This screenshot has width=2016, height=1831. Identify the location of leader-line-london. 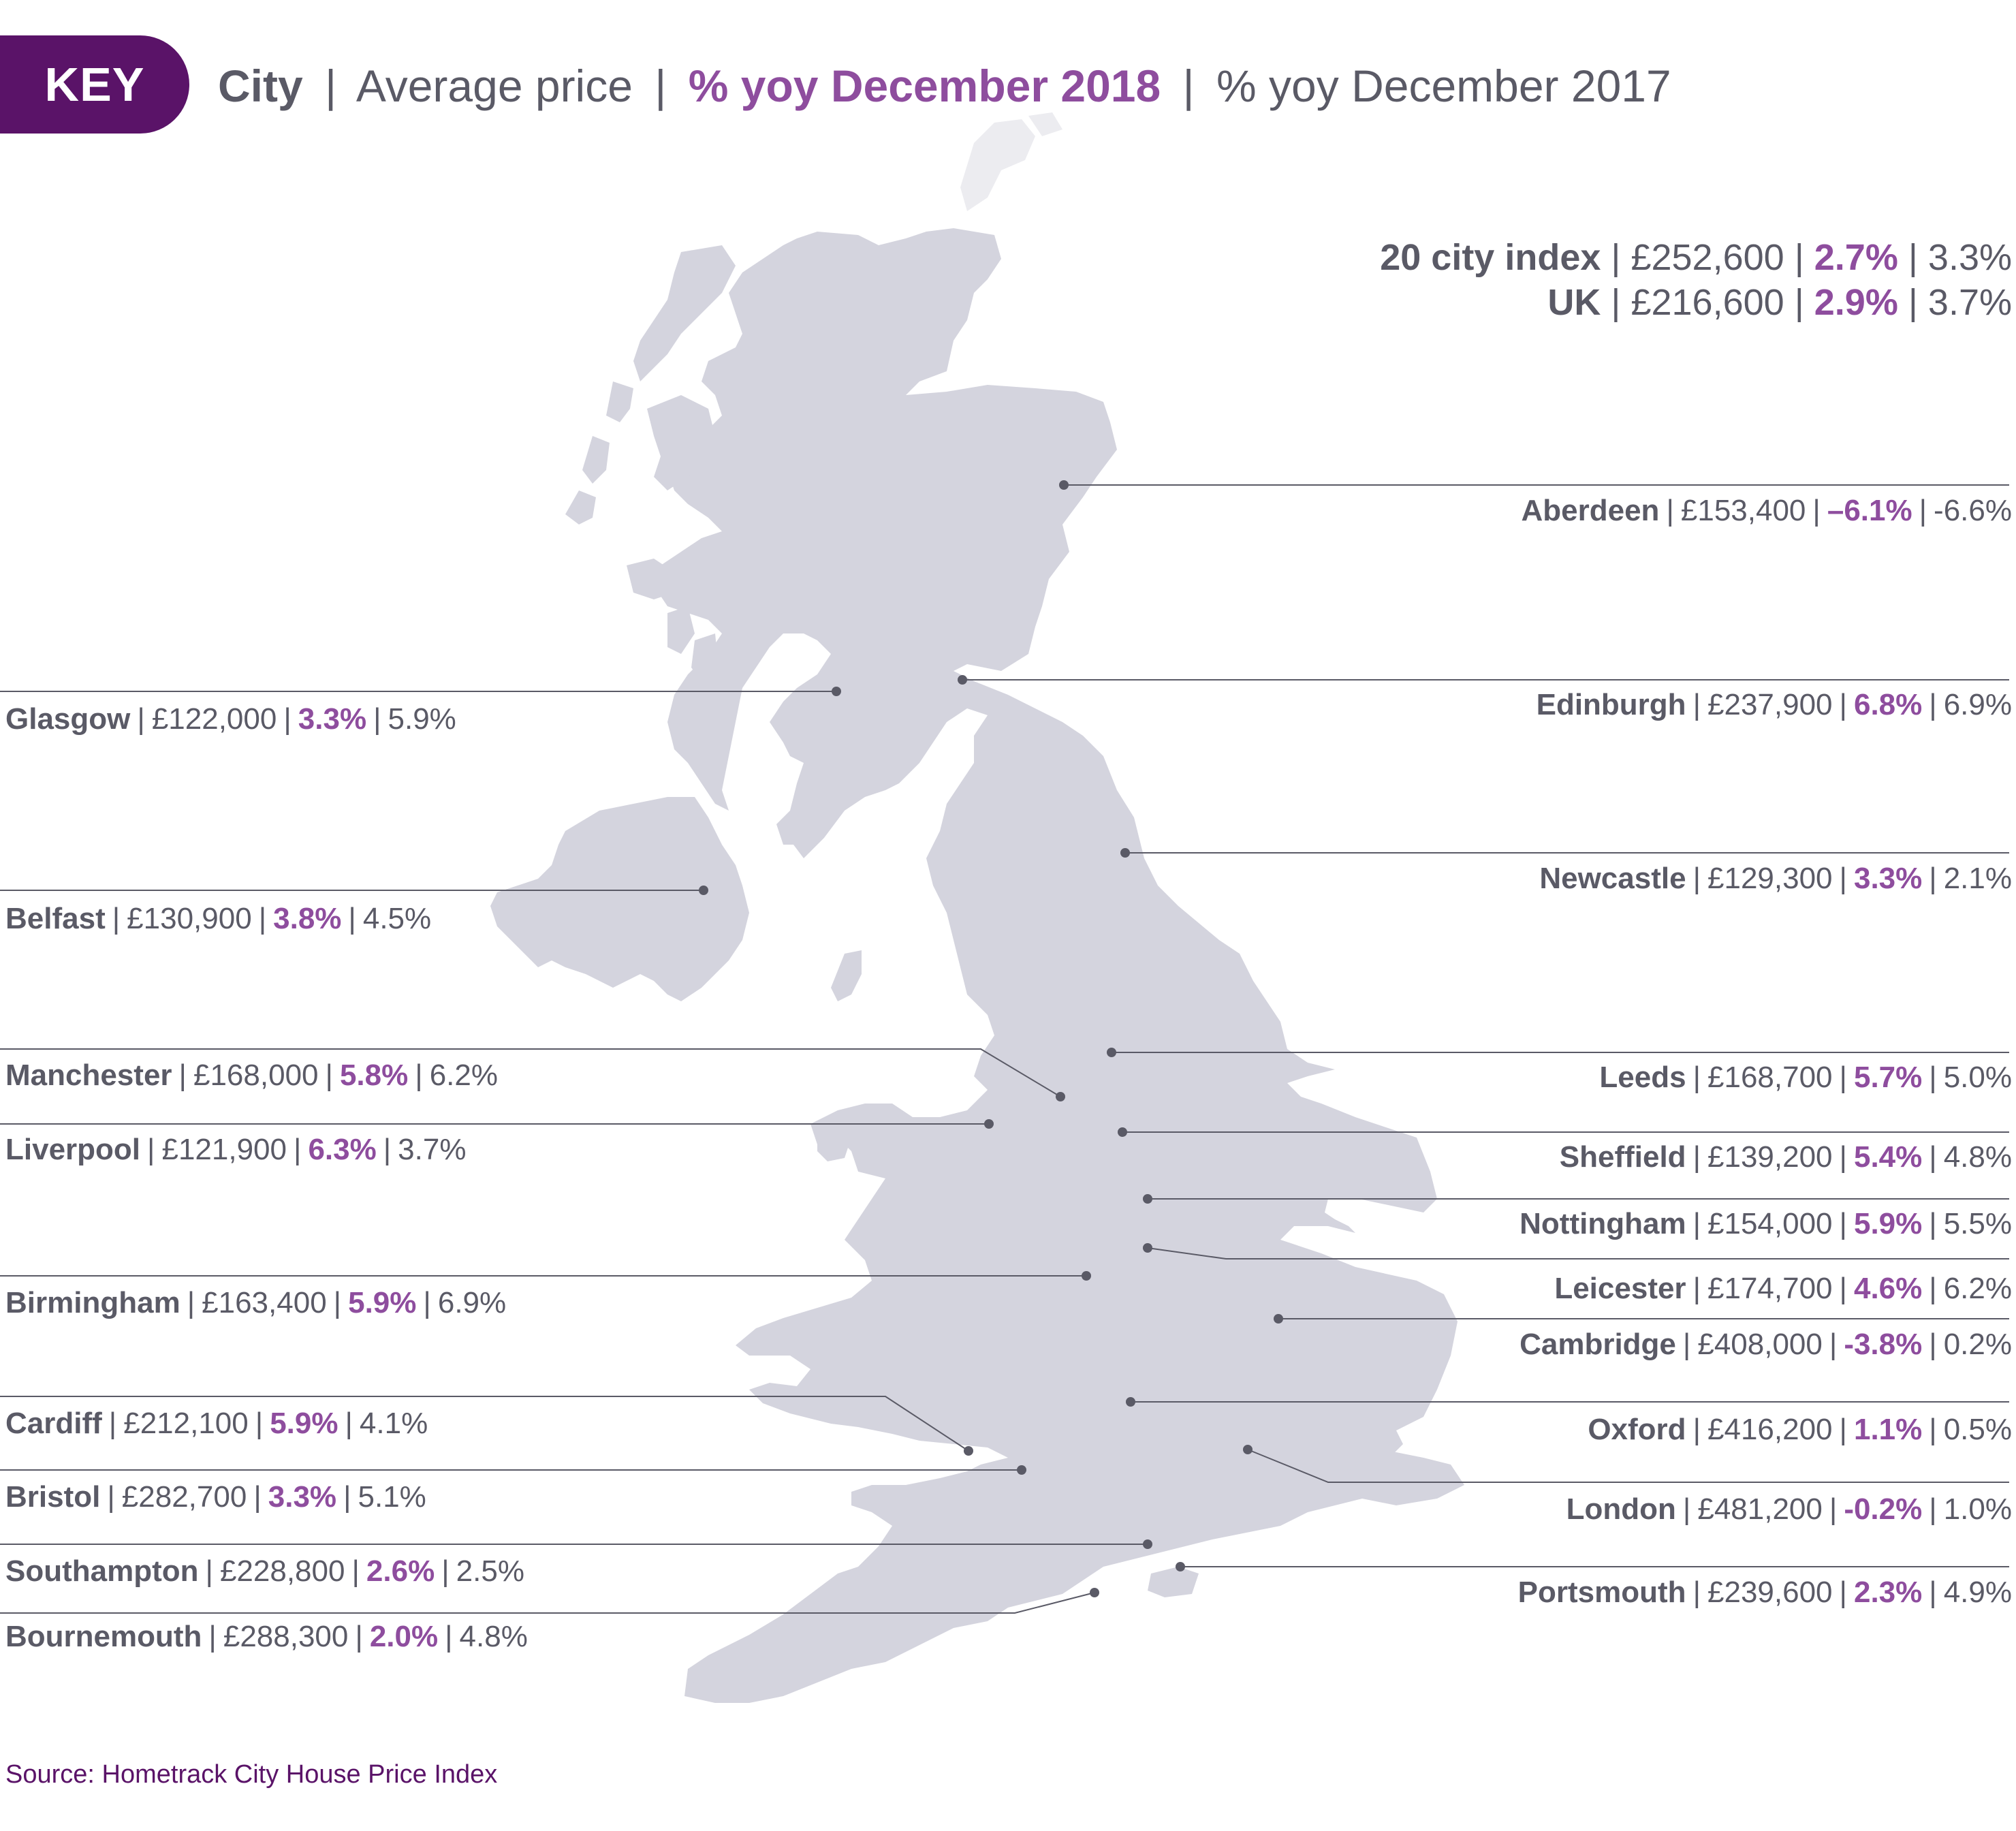
(1628, 1466).